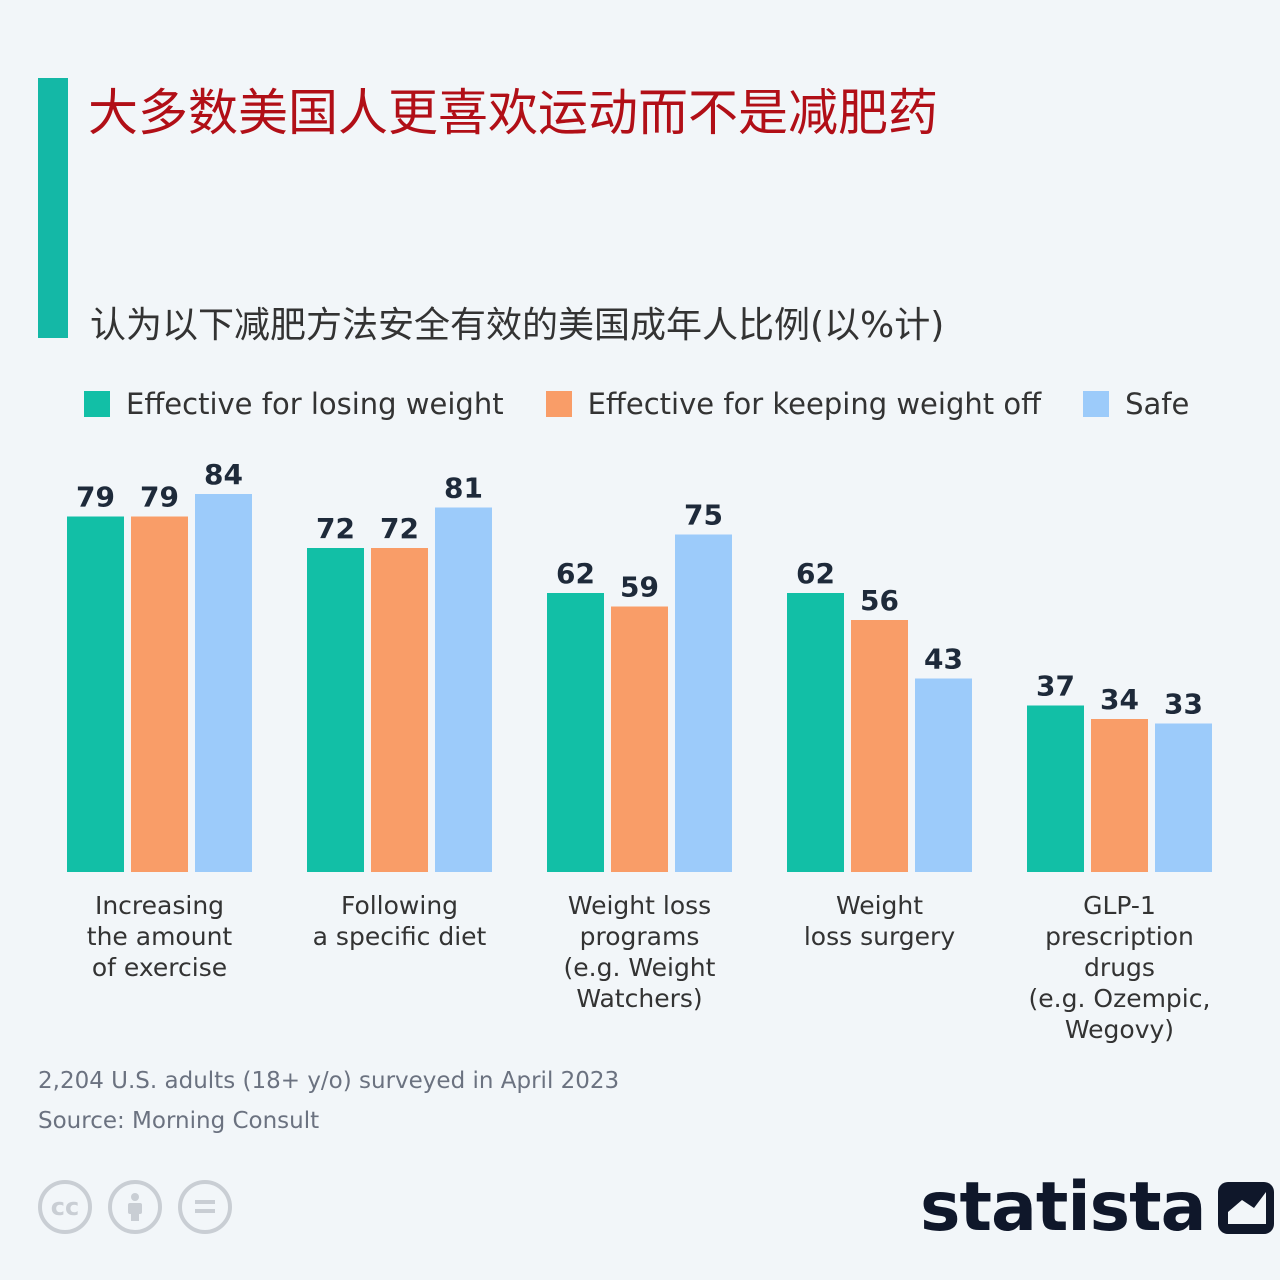  Describe the element at coordinates (1157, 404) in the screenshot. I see `legend-label-safe: Safe` at that location.